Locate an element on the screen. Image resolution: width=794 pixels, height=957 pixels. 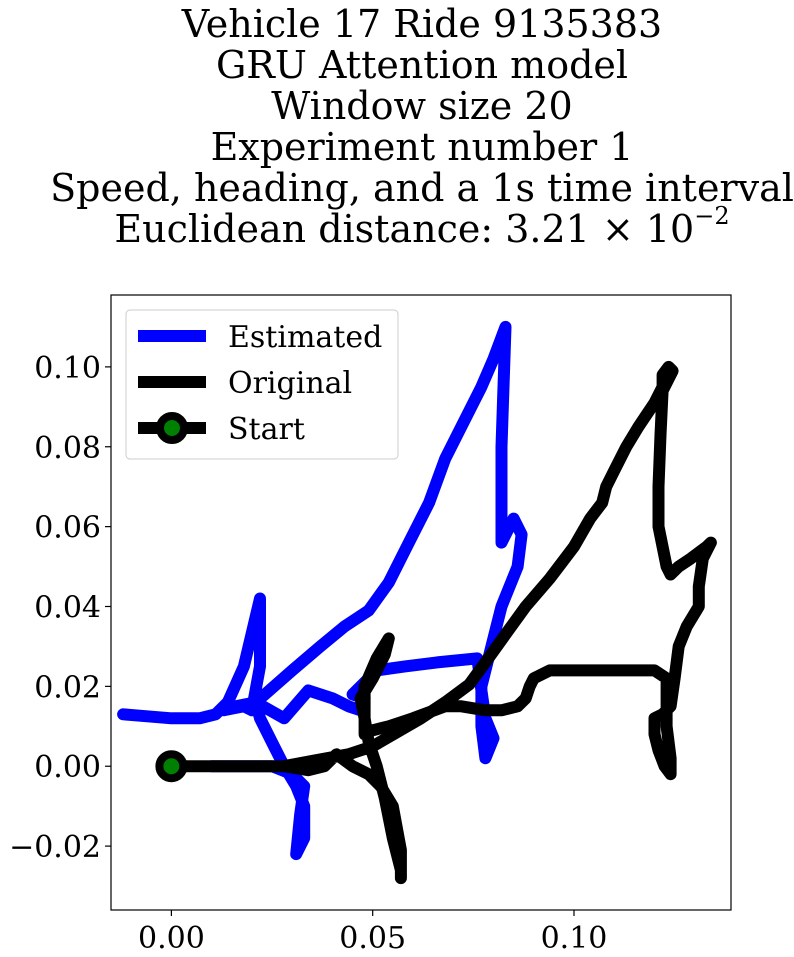
x-tick-label: 0.10 is located at coordinates (574, 938).